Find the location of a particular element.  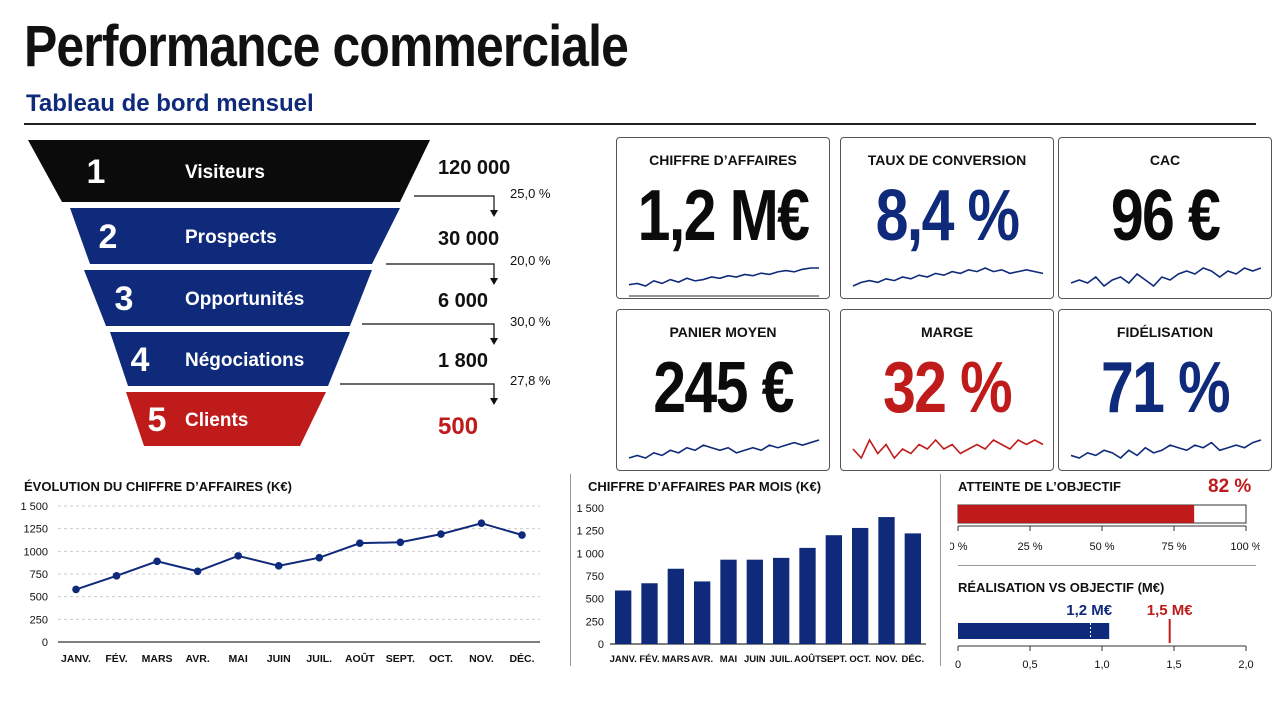

funnel-stage-label: Prospects is located at coordinates (231, 237).